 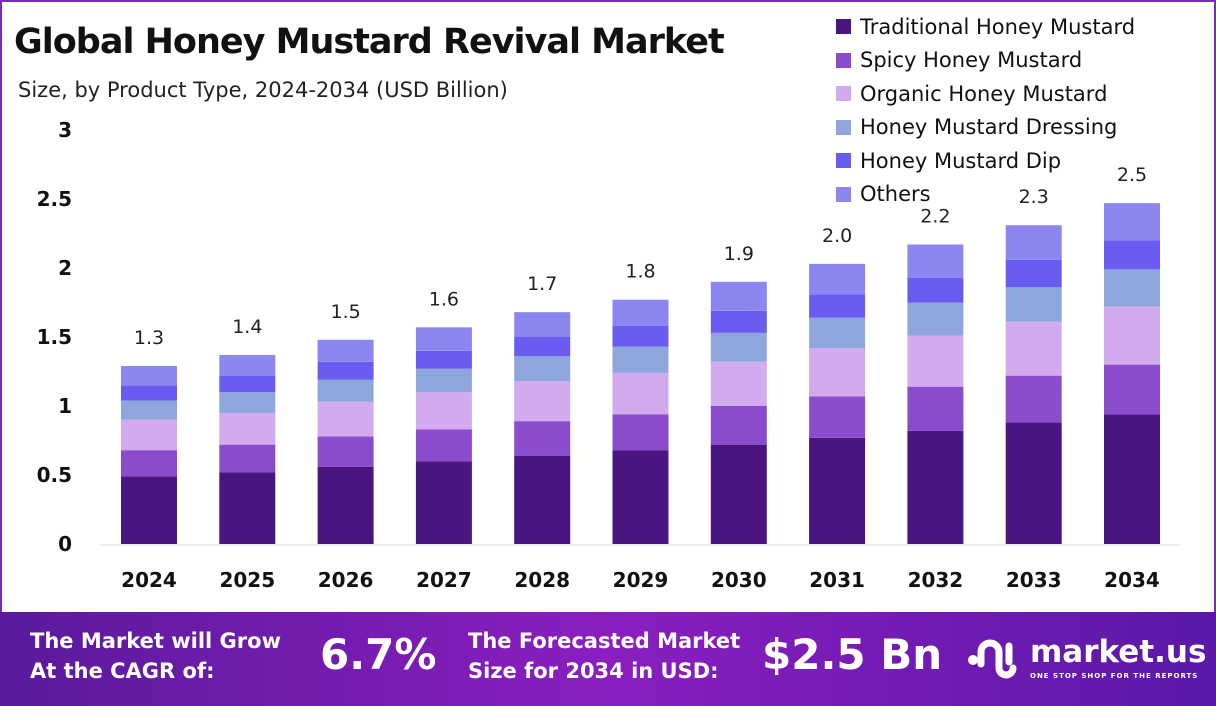 What do you see at coordinates (54, 475) in the screenshot?
I see `y-tick-label: 0.5` at bounding box center [54, 475].